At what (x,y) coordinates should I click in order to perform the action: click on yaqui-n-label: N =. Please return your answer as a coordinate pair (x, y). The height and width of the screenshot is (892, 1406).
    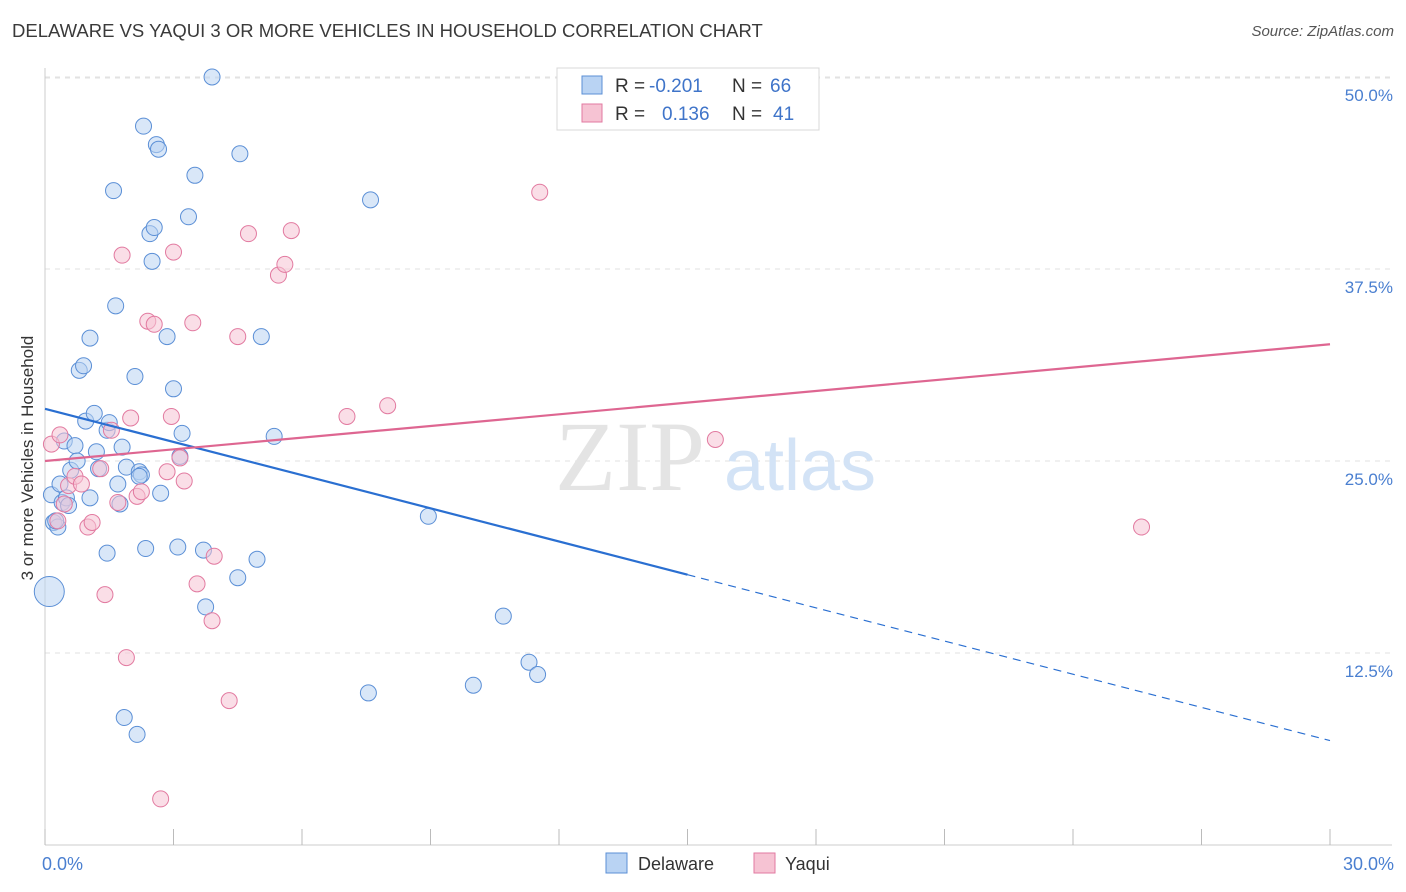
    Looking at the image, I should click on (747, 114).